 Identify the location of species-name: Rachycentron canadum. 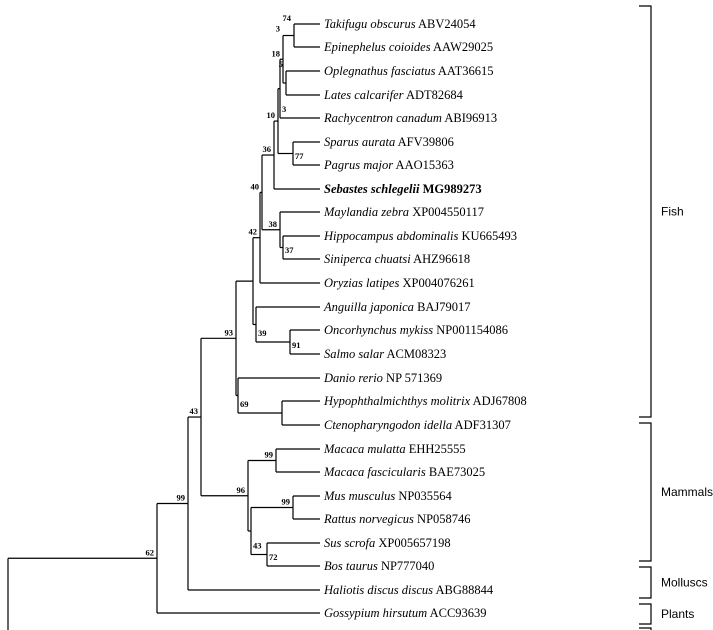
(382, 118).